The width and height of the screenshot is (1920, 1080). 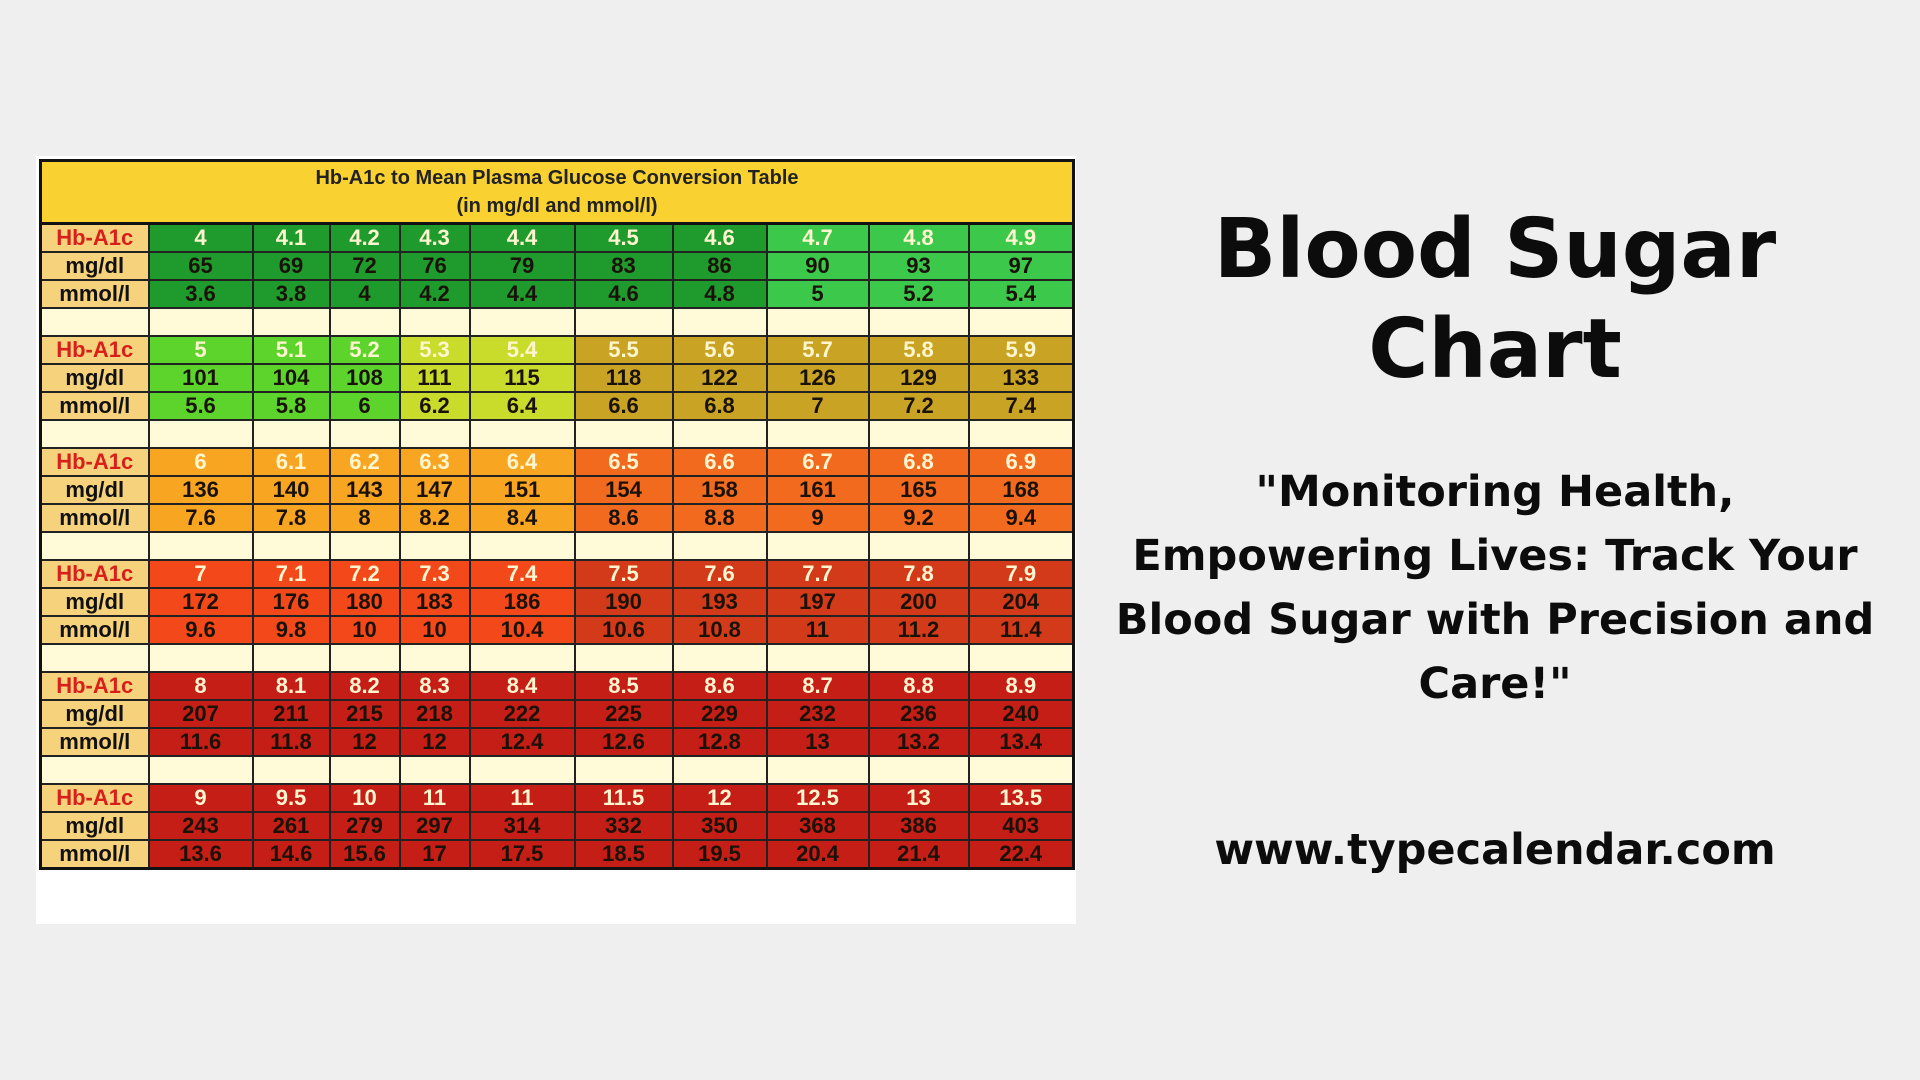 What do you see at coordinates (364, 602) in the screenshot?
I see `mgdl-cell: 180` at bounding box center [364, 602].